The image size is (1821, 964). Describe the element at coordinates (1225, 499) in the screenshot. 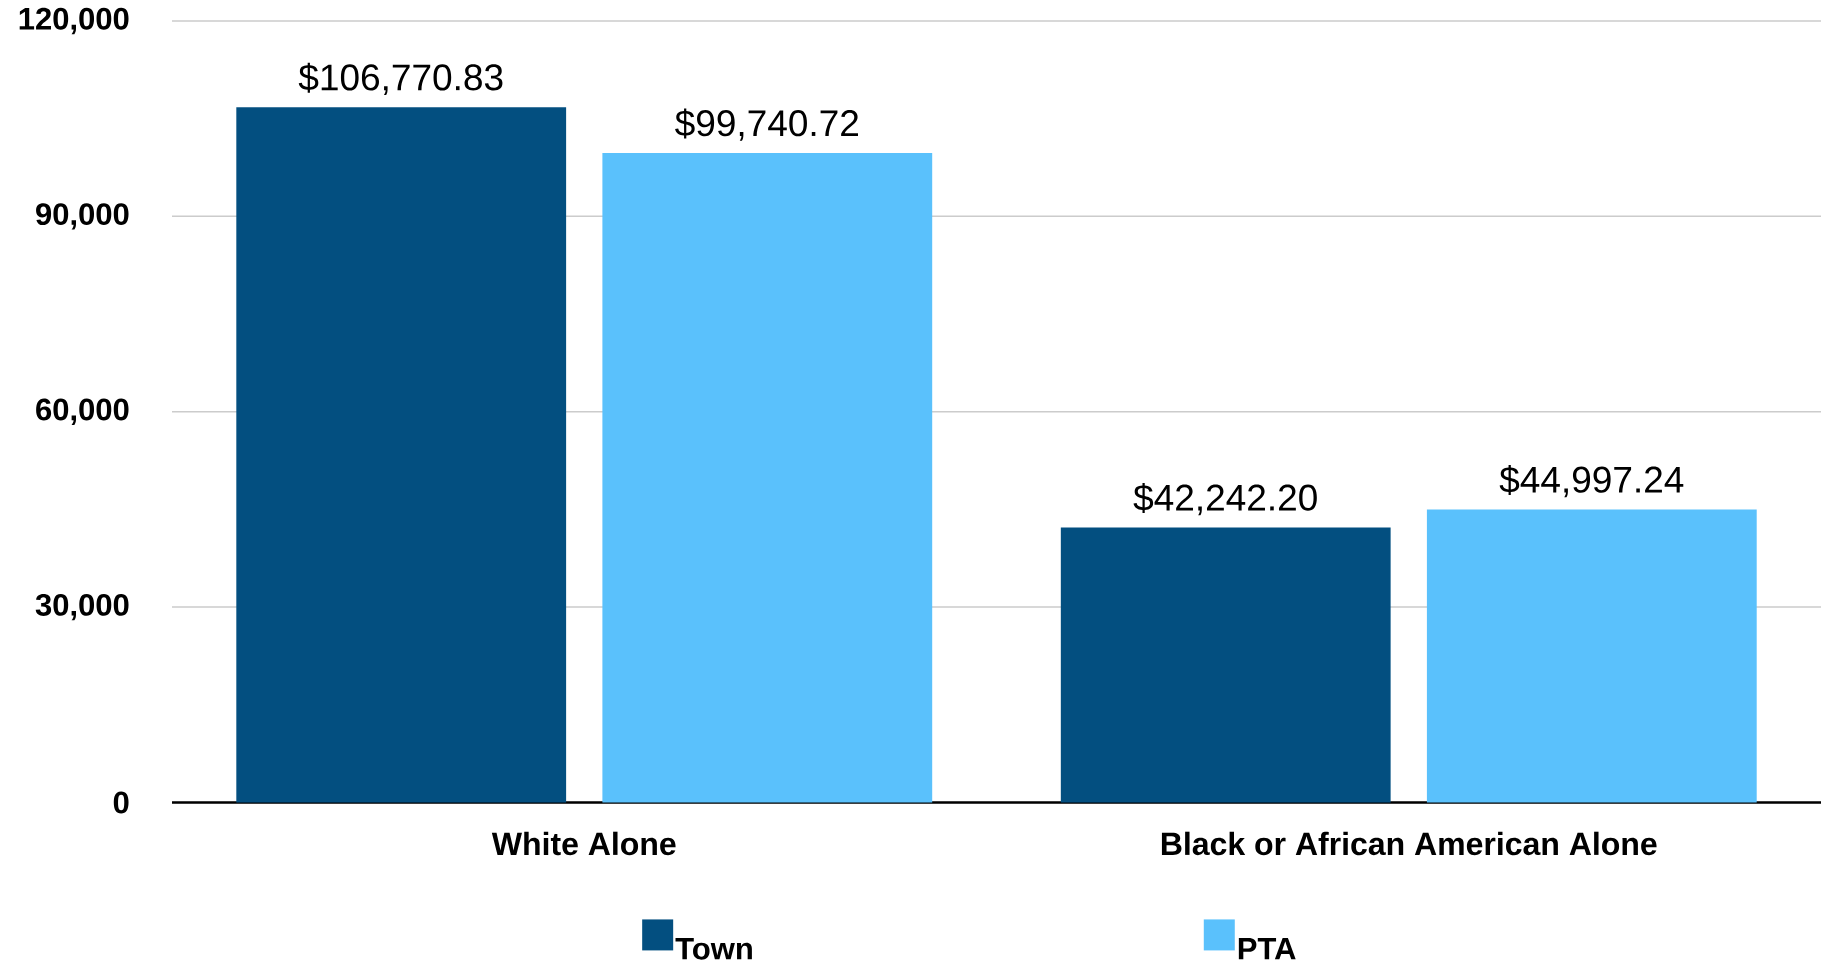

I see `data-label: $42,242.20` at that location.